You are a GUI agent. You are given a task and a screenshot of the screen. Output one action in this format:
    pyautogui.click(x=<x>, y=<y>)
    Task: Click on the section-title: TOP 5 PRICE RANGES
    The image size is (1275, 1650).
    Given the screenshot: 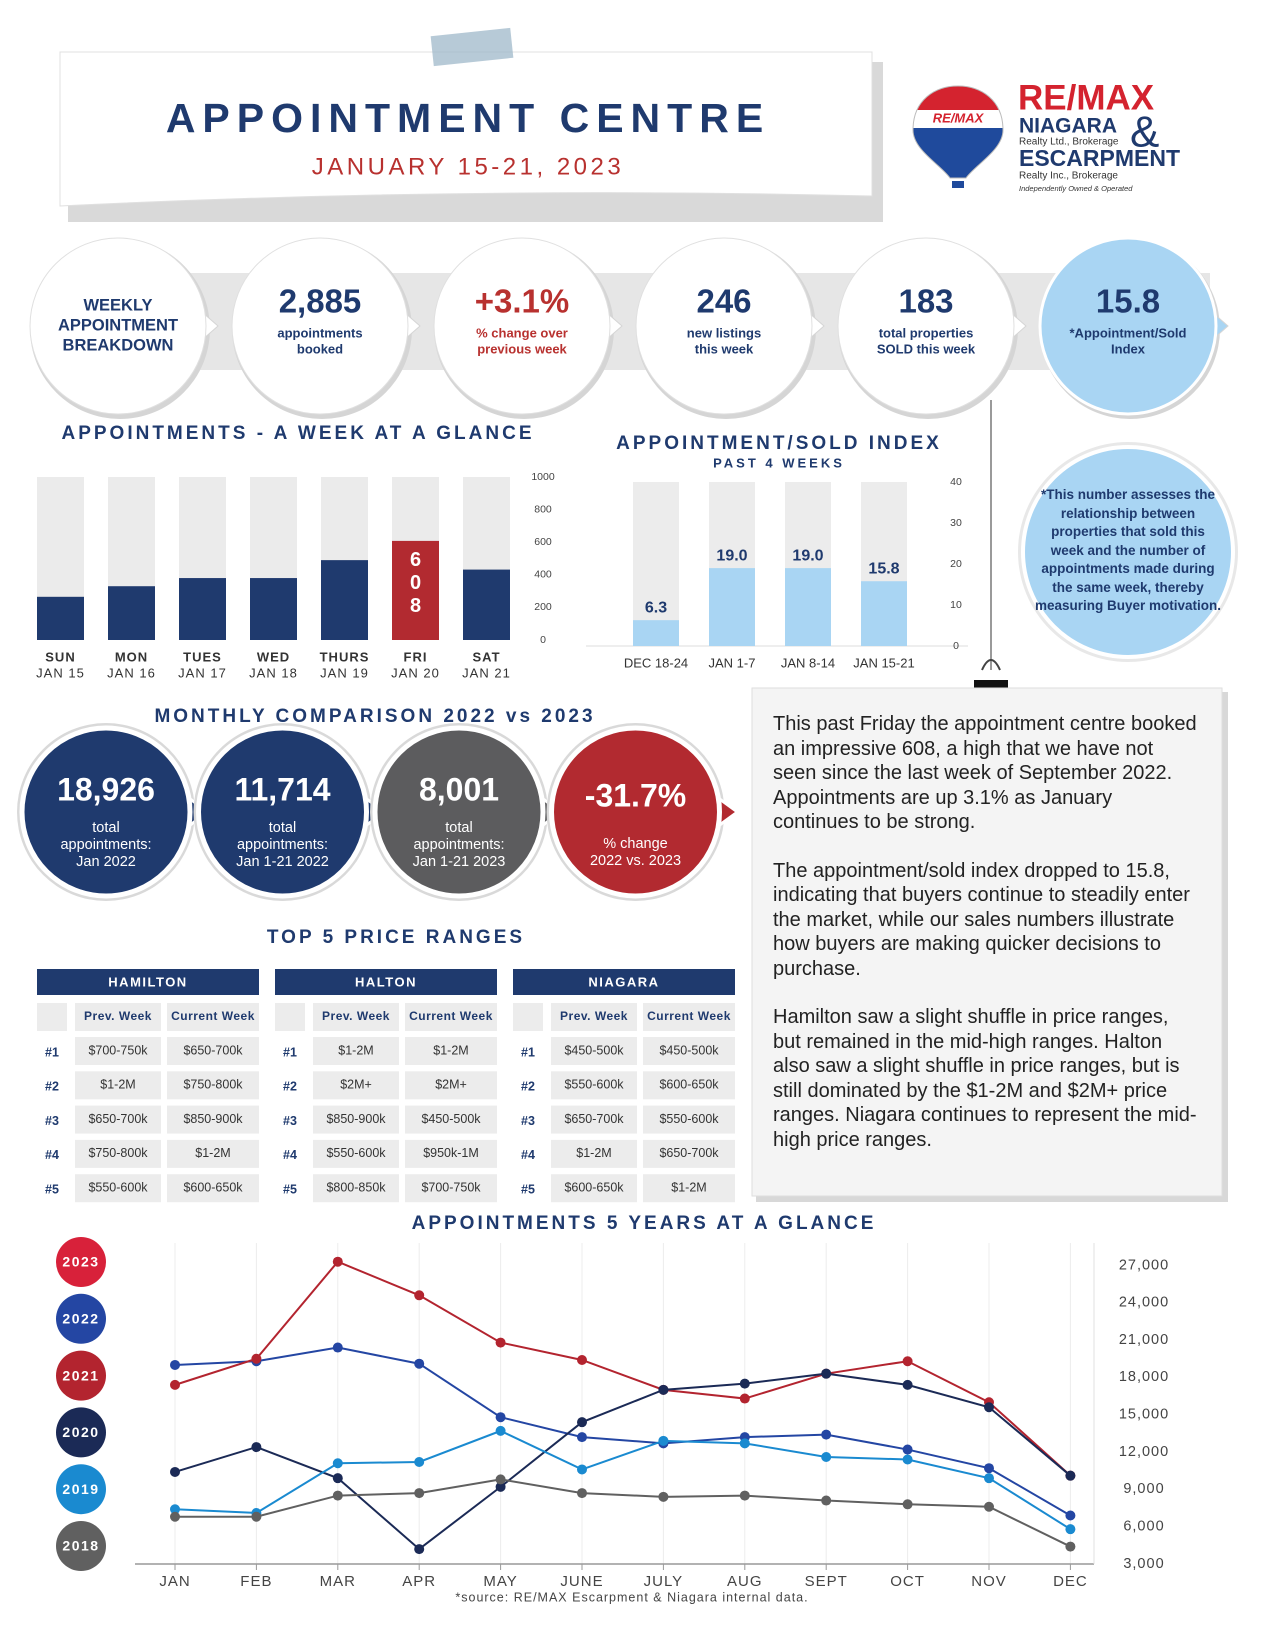 What is the action you would take?
    pyautogui.click(x=396, y=937)
    